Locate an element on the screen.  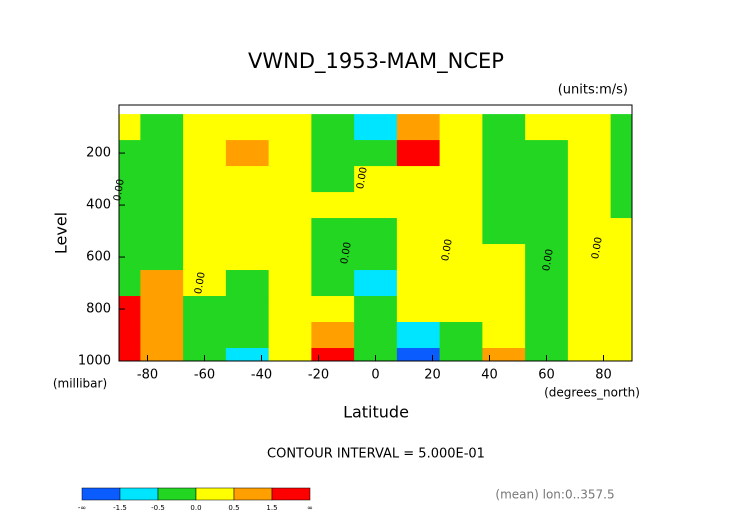
x-units: (degrees_north) is located at coordinates (592, 393).